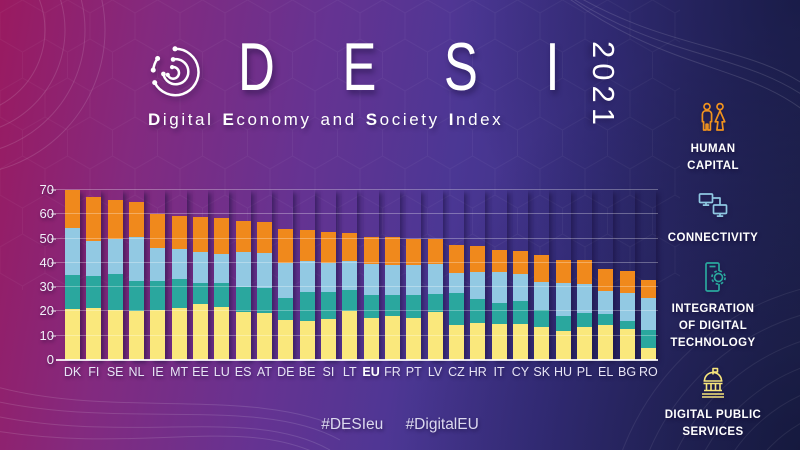 Image resolution: width=800 pixels, height=450 pixels. What do you see at coordinates (603, 85) in the screenshot?
I see `year-label: 2021` at bounding box center [603, 85].